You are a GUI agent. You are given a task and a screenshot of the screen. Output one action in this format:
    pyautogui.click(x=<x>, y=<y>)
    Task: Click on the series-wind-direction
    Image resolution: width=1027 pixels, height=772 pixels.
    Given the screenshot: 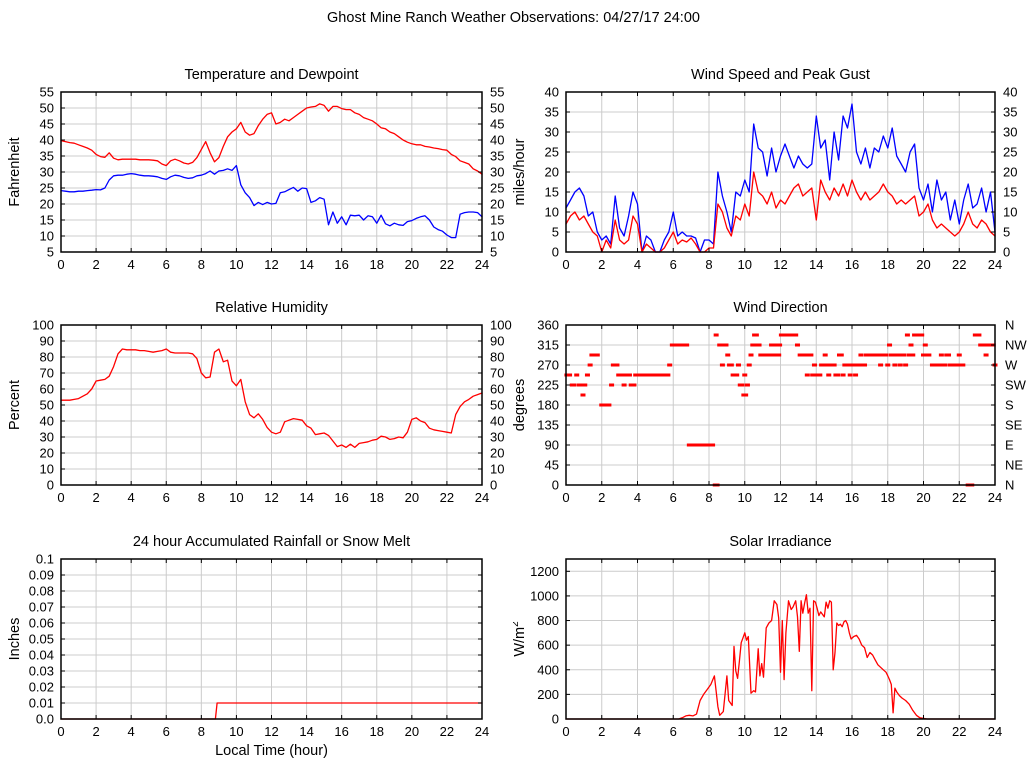 What is the action you would take?
    pyautogui.click(x=781, y=410)
    